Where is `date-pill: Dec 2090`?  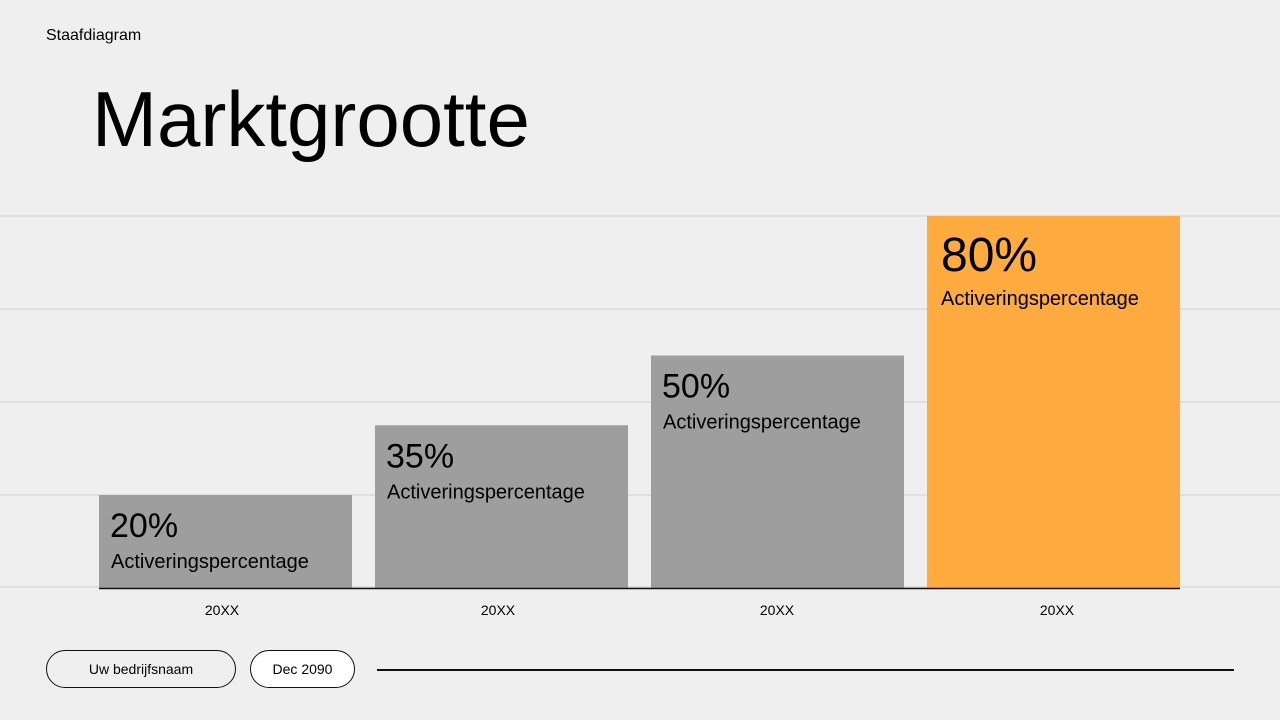
date-pill: Dec 2090 is located at coordinates (302, 669).